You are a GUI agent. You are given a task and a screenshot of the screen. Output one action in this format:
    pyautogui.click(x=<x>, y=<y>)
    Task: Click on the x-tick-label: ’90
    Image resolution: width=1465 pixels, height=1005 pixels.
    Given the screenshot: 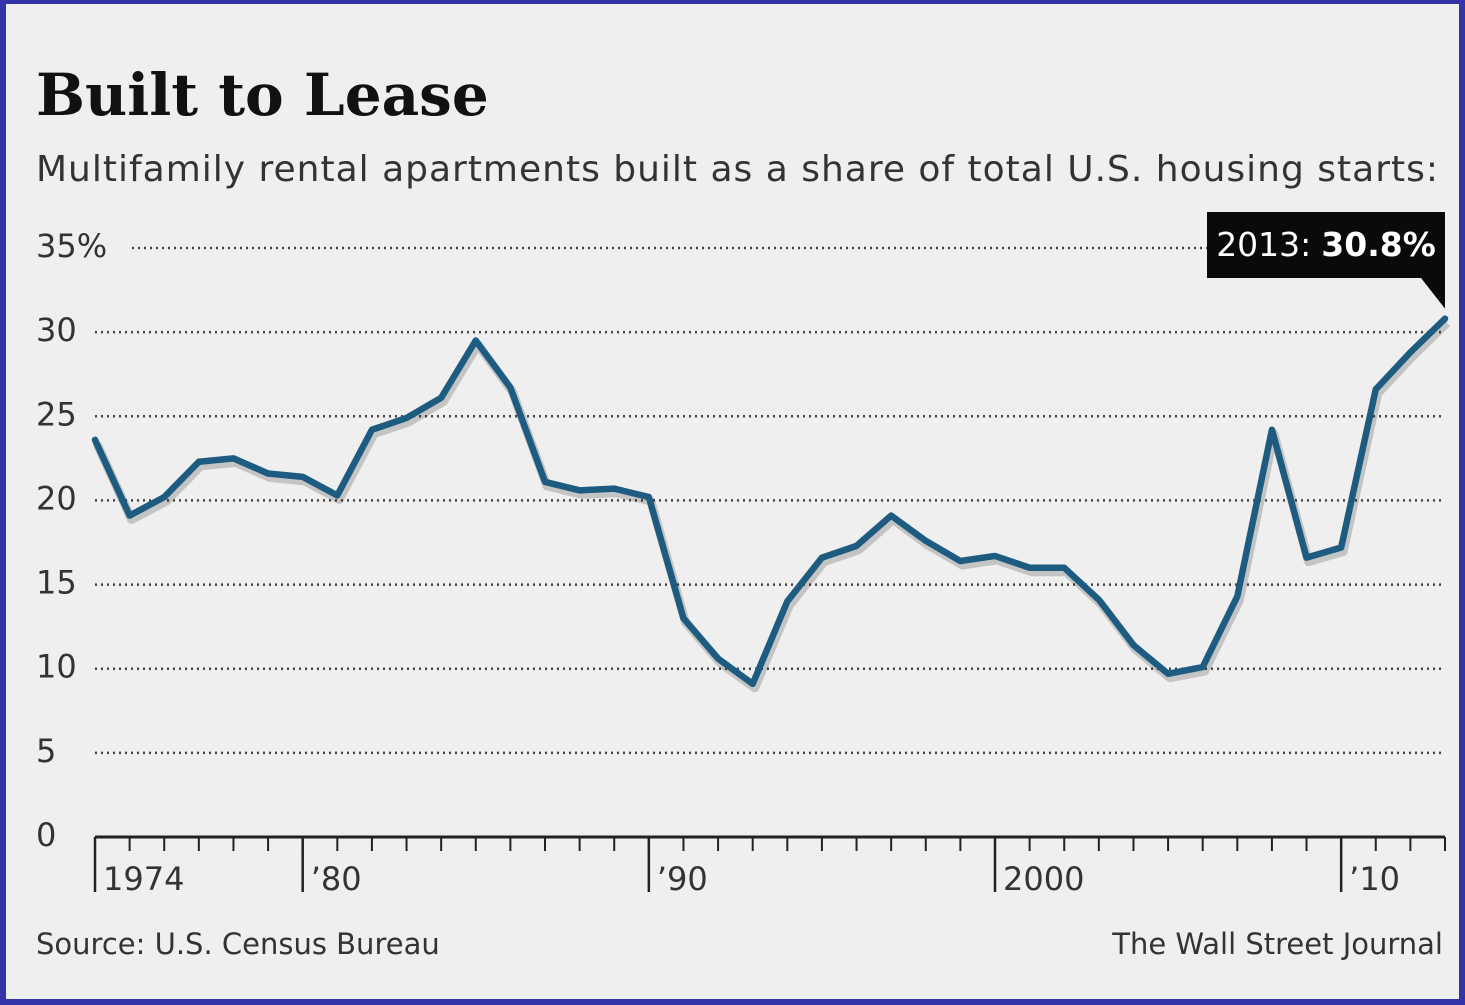 What is the action you would take?
    pyautogui.click(x=682, y=879)
    